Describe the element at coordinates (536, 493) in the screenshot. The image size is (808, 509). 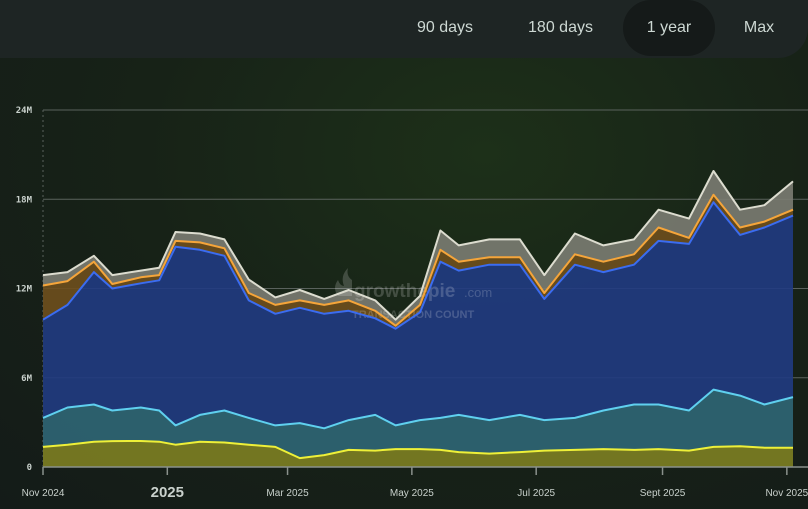
I see `x-tick-label: Jul 2025` at that location.